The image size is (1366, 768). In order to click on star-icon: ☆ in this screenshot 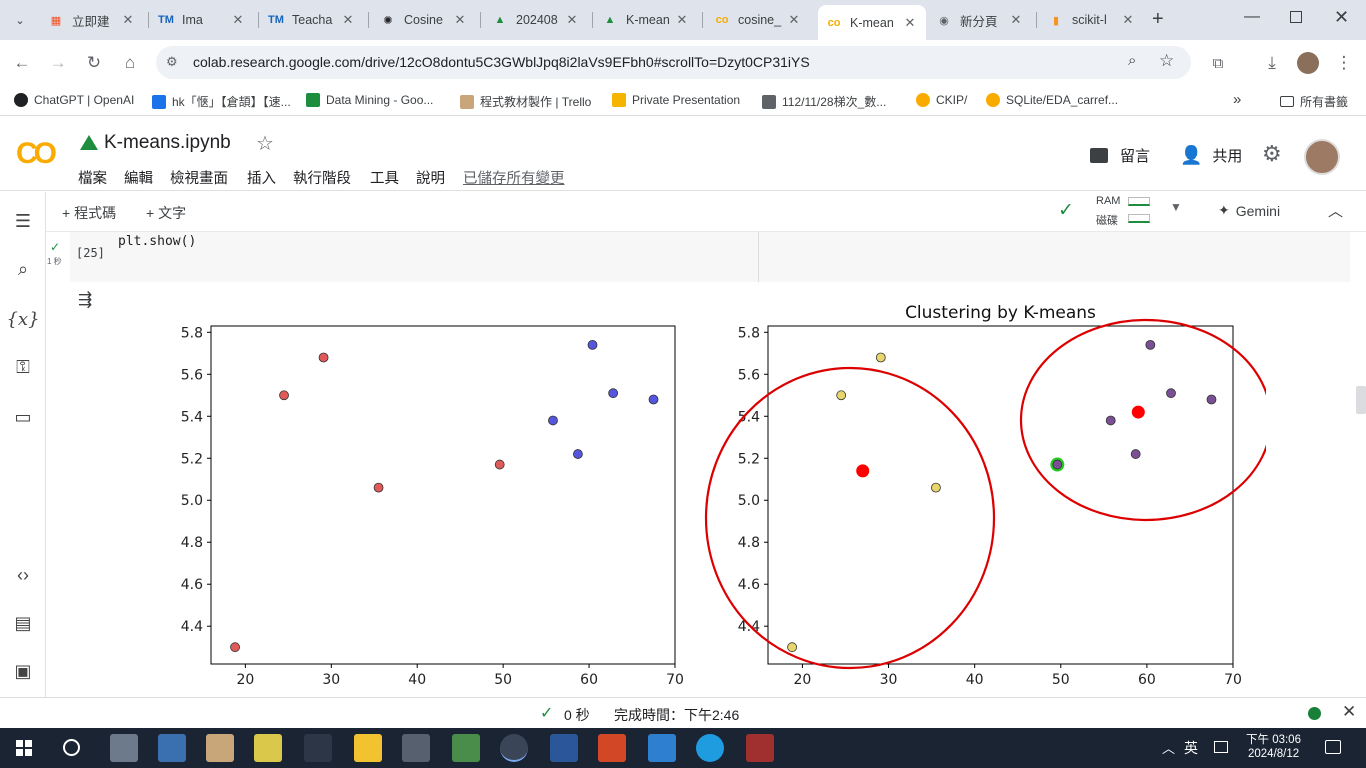, I will do `click(265, 144)`.